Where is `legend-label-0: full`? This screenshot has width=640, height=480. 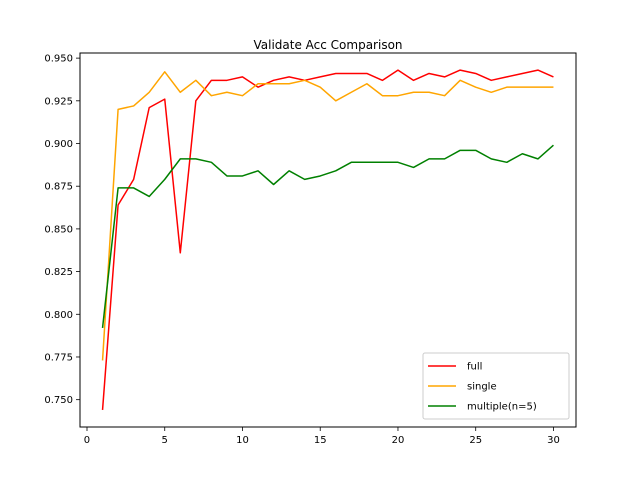
legend-label-0: full is located at coordinates (474, 367).